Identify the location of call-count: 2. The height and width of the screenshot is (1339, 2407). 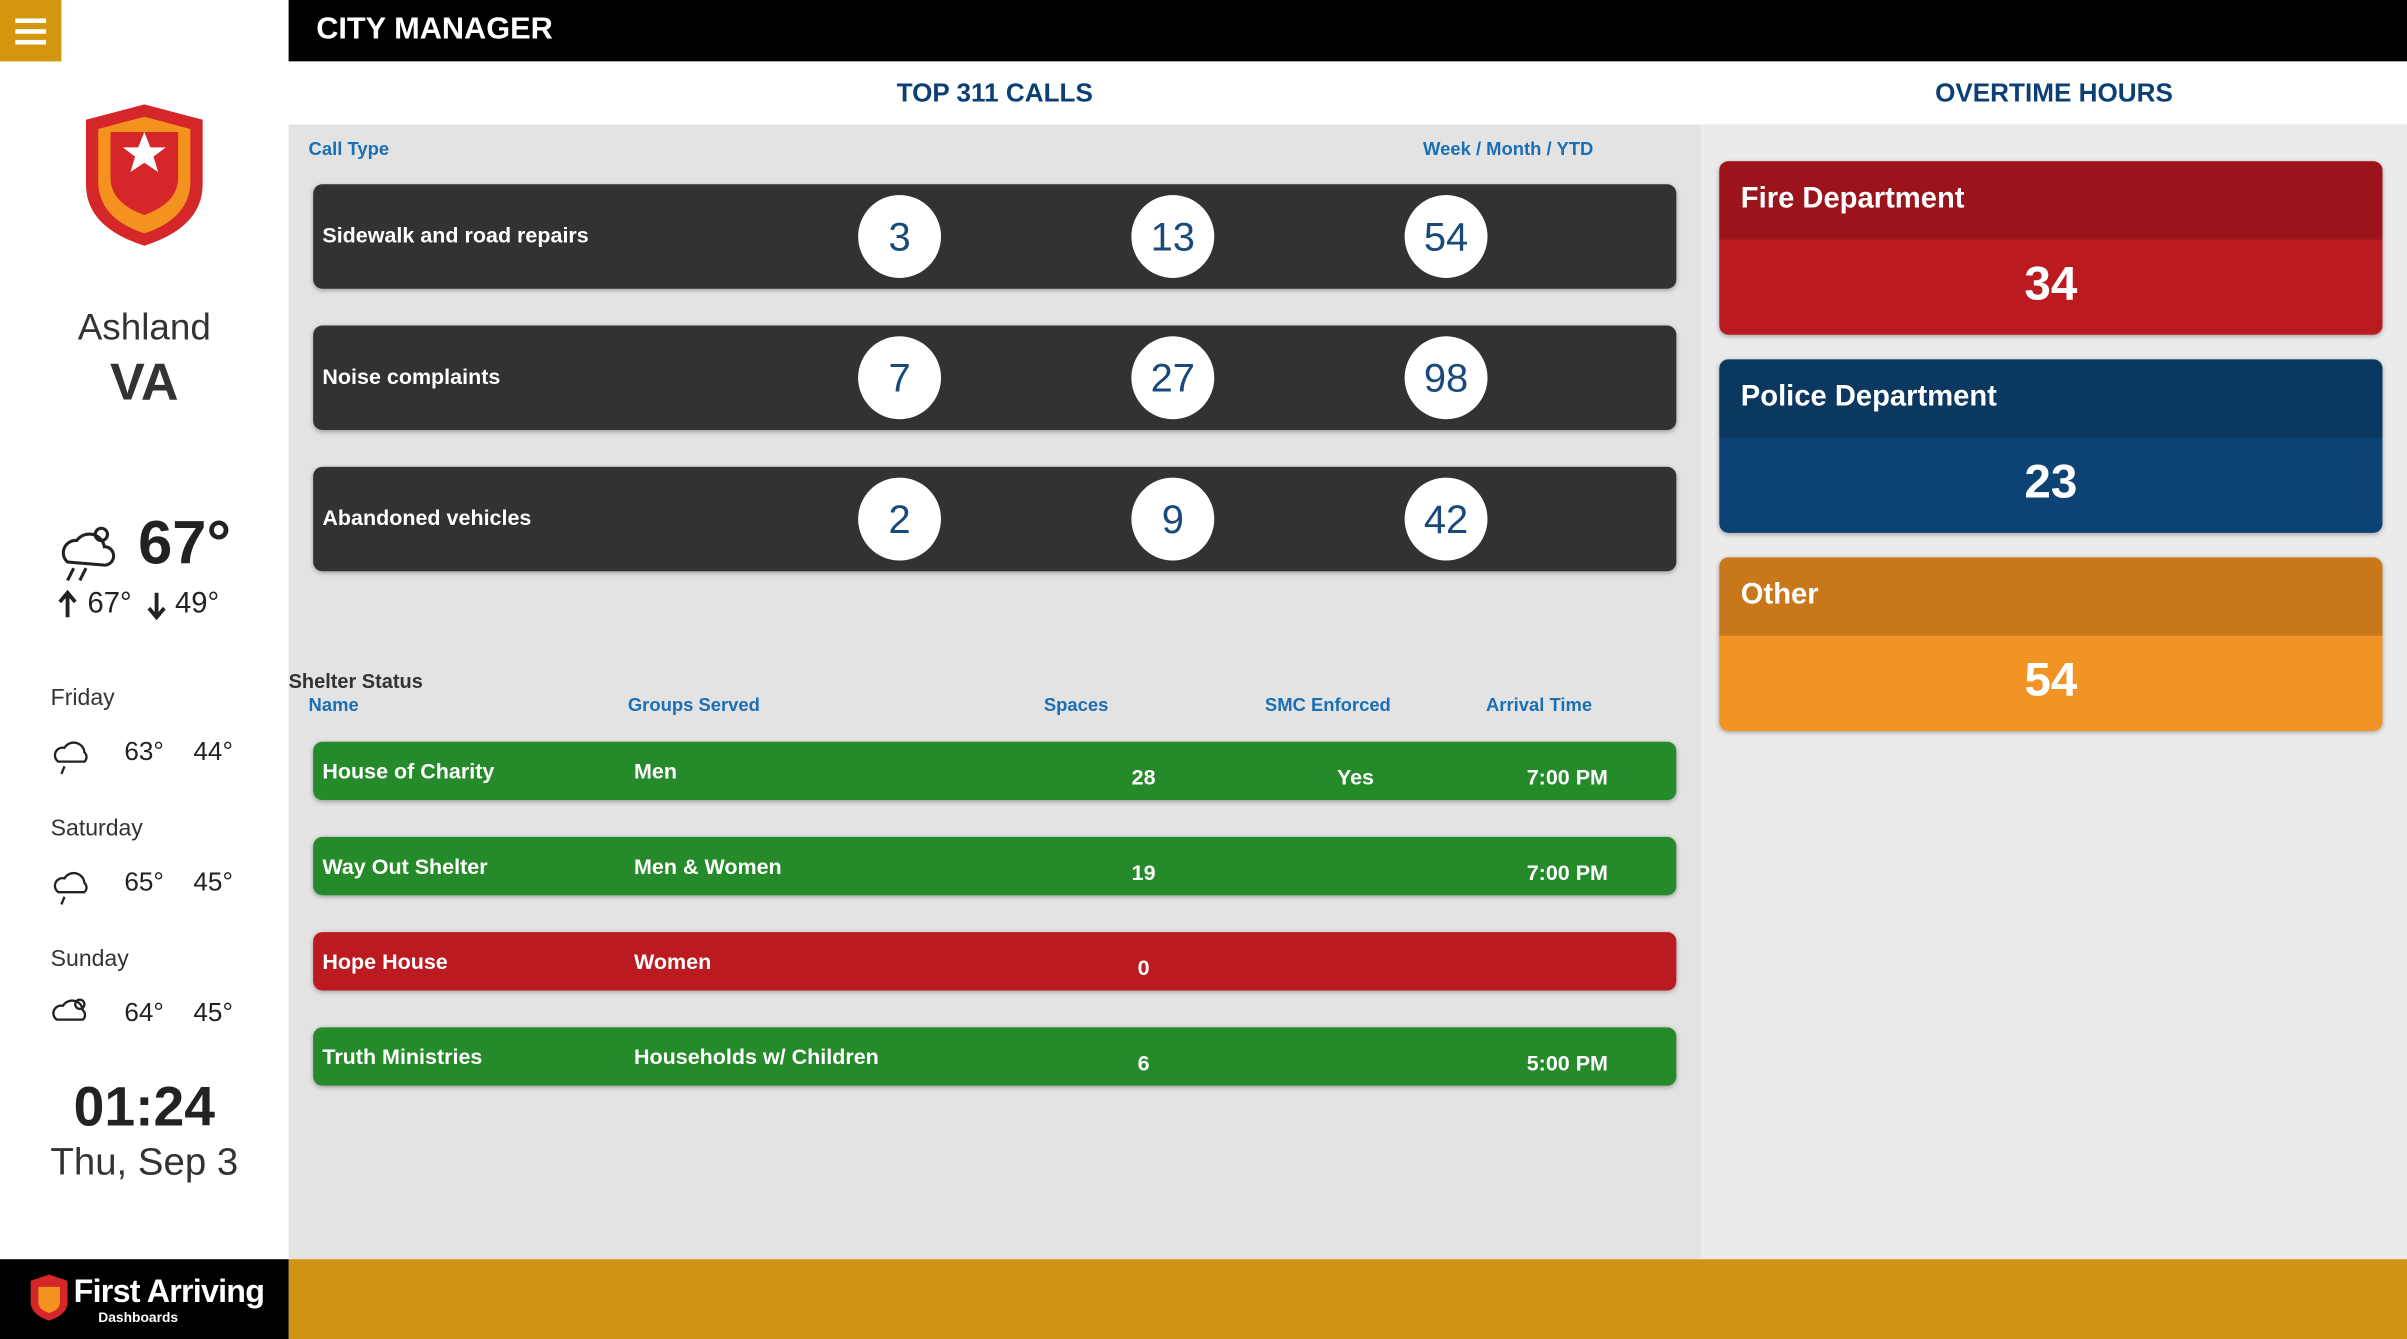
(900, 519).